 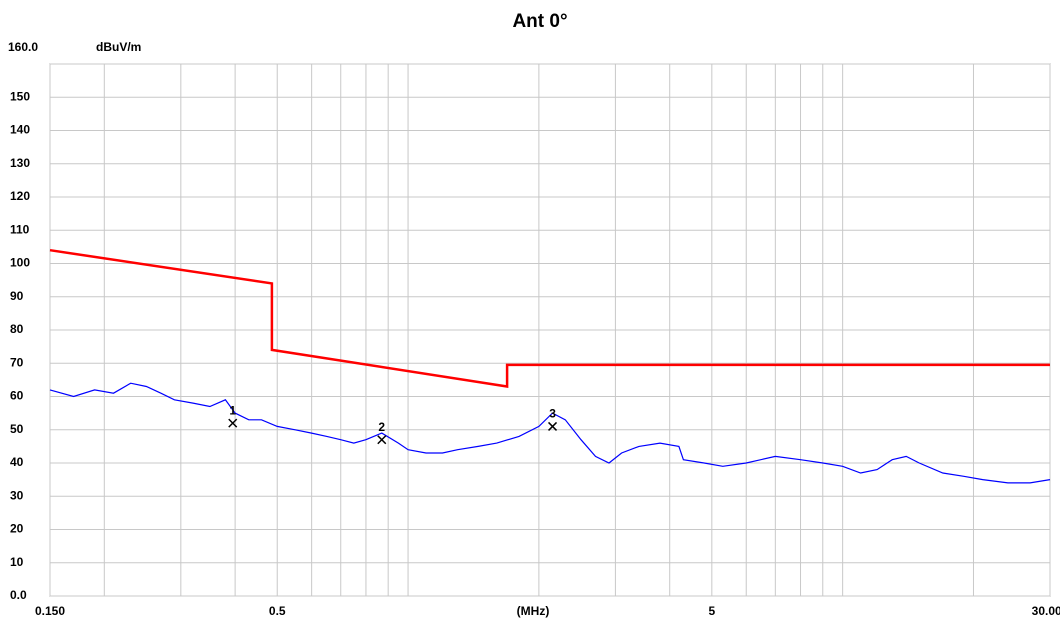 What do you see at coordinates (20, 263) in the screenshot?
I see `y-tick-label: 100` at bounding box center [20, 263].